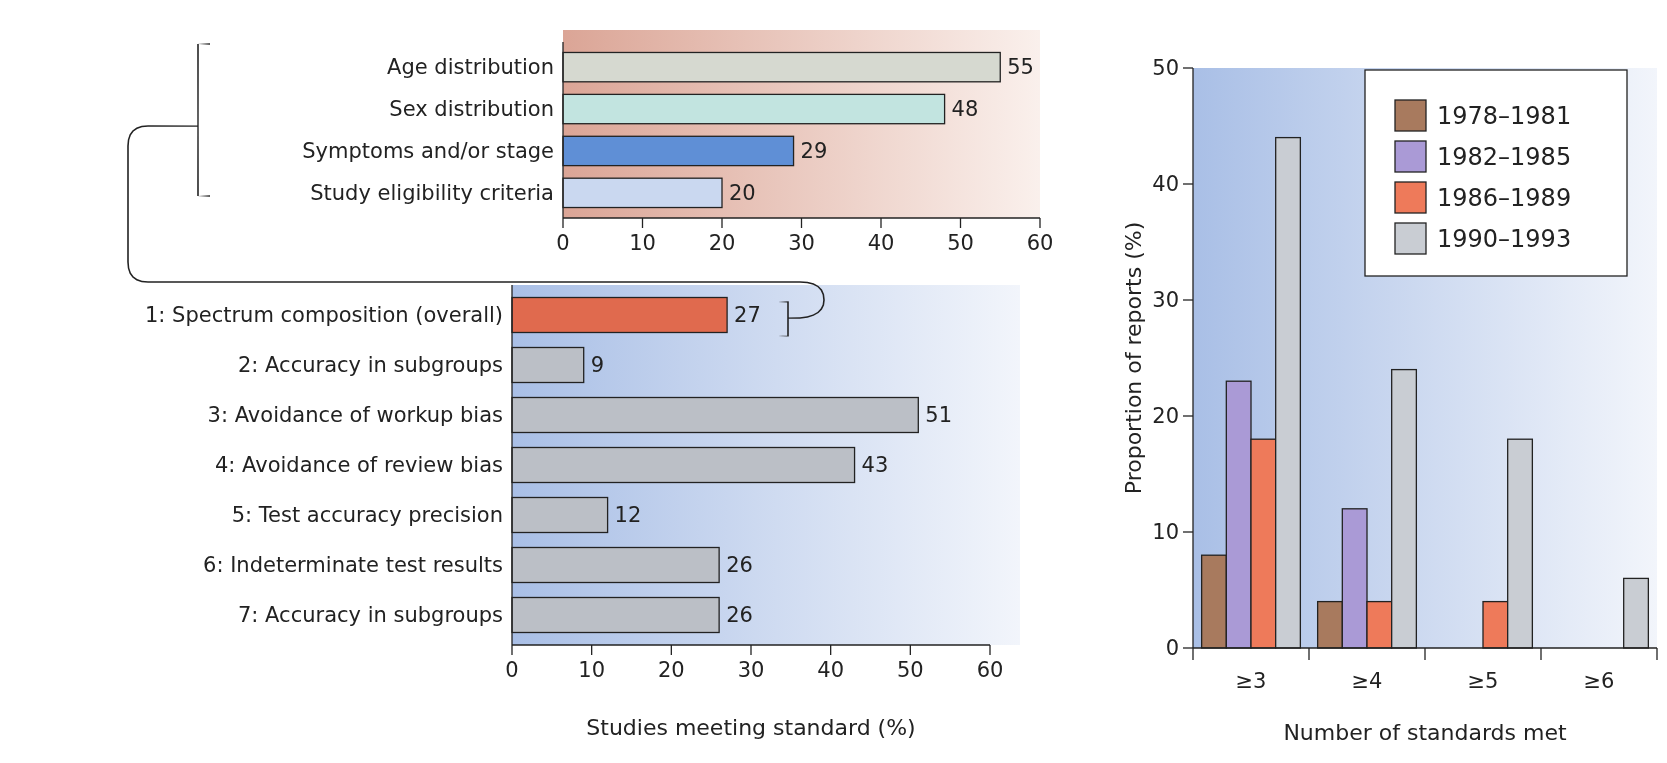 The image size is (1667, 763). I want to click on y-tick-label: Study eligibility criteria, so click(432, 193).